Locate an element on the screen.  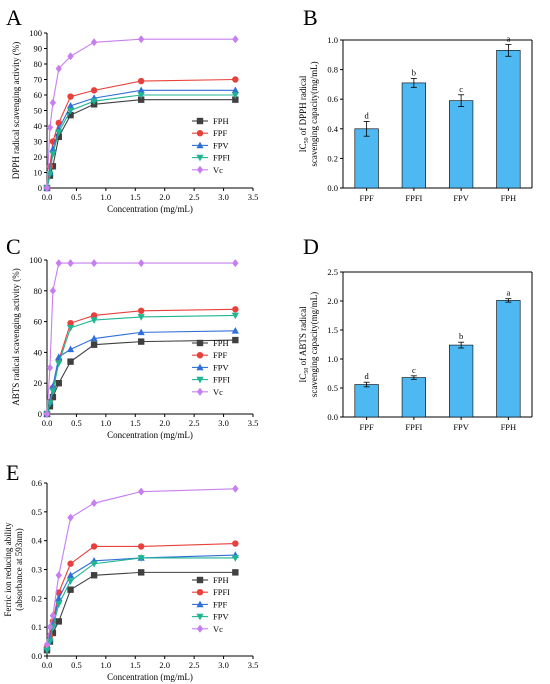
y-tick-label: 0 is located at coordinates (40, 414).